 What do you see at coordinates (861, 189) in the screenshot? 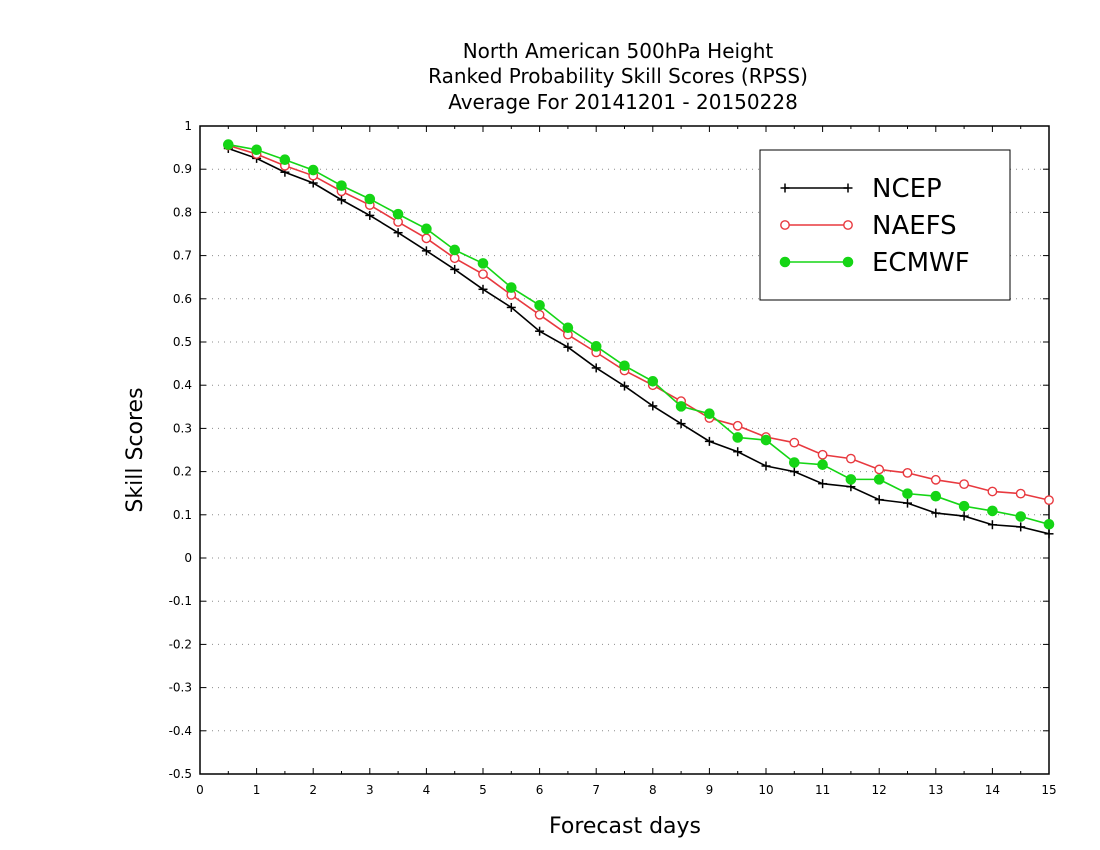
I see `legend-item-ncep: NCEP` at bounding box center [861, 189].